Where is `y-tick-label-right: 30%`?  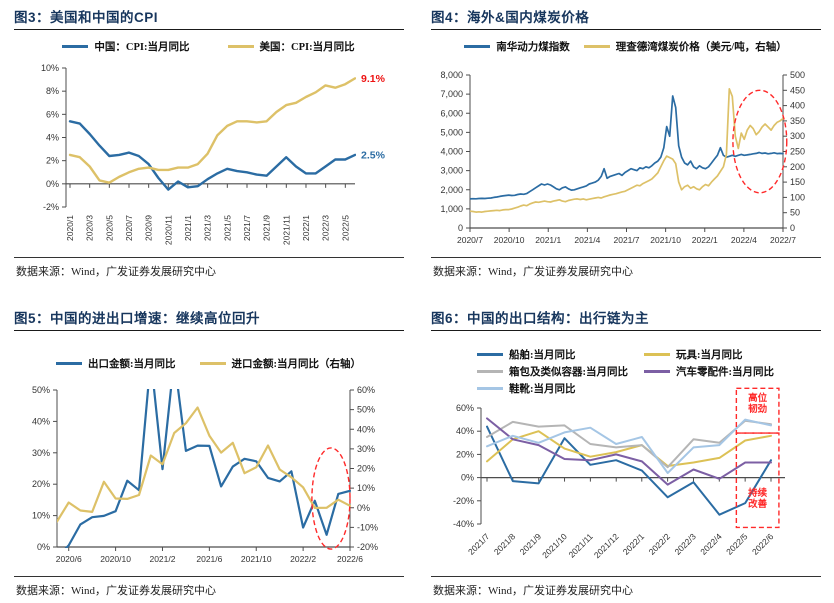
y-tick-label-right: 30% is located at coordinates (366, 449).